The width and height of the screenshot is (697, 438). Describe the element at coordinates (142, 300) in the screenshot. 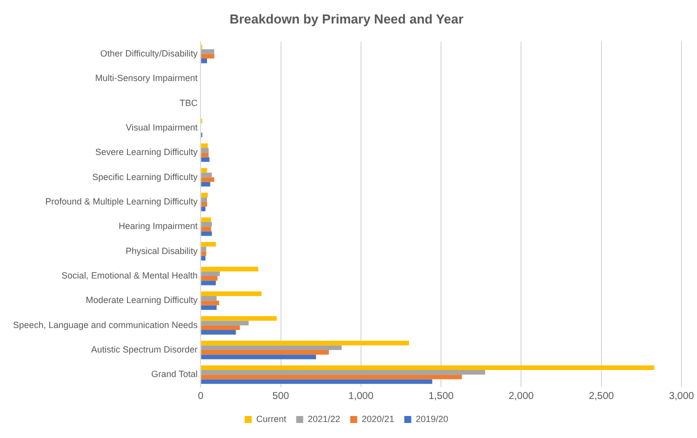

I see `y-tick-label: Moderate Learning Difficulty` at that location.